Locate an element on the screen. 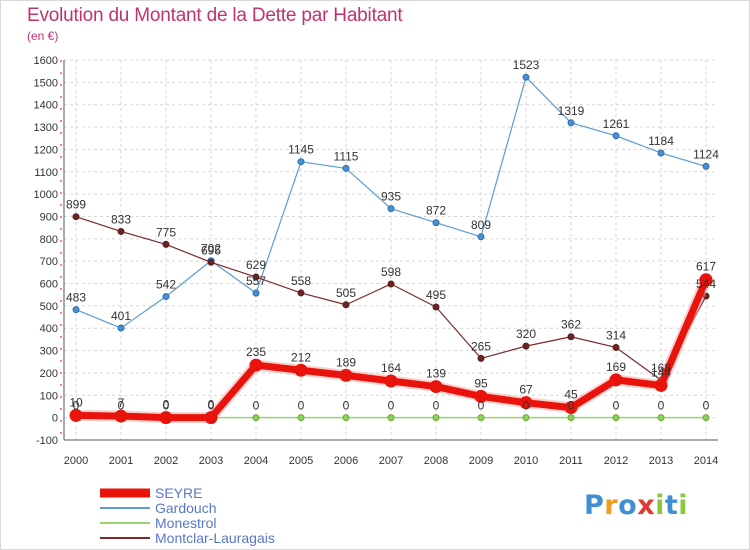 The image size is (750, 550). legend-label-monestrol: Monestrol is located at coordinates (185, 523).